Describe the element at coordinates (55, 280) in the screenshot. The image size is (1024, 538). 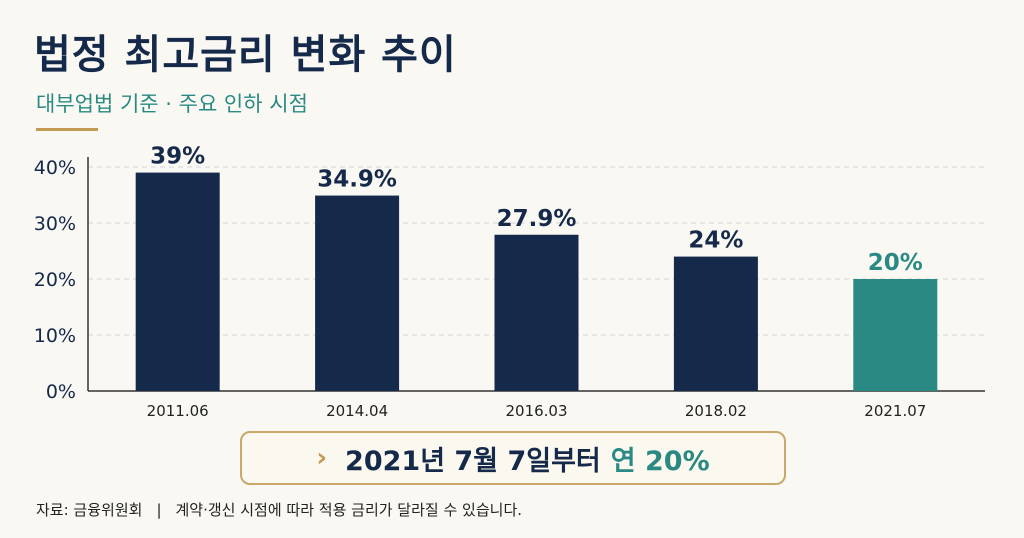
I see `y-tick-label: 20%` at that location.